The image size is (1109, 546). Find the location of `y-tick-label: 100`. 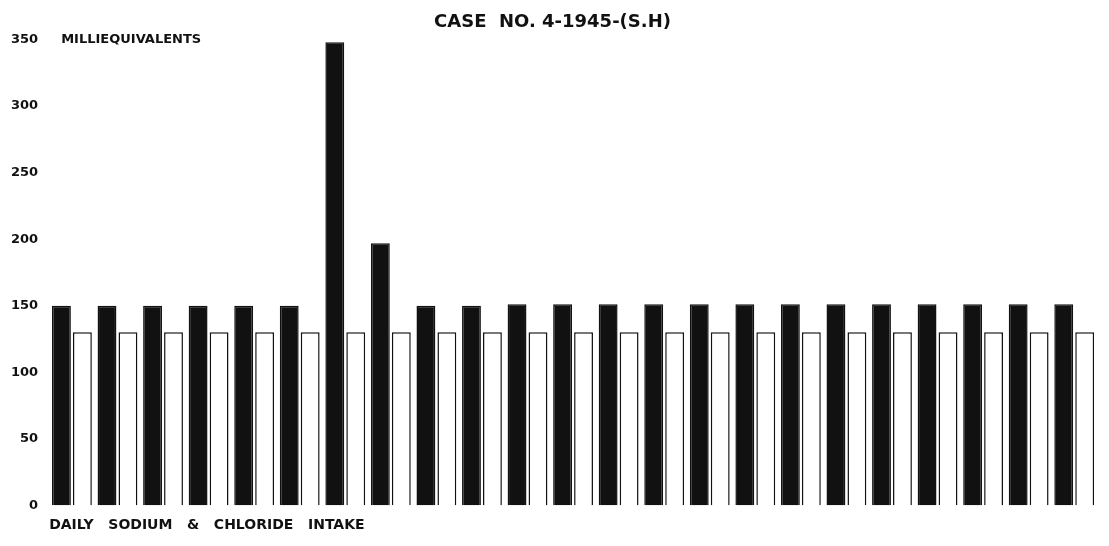

y-tick-label: 100 is located at coordinates (25, 371).